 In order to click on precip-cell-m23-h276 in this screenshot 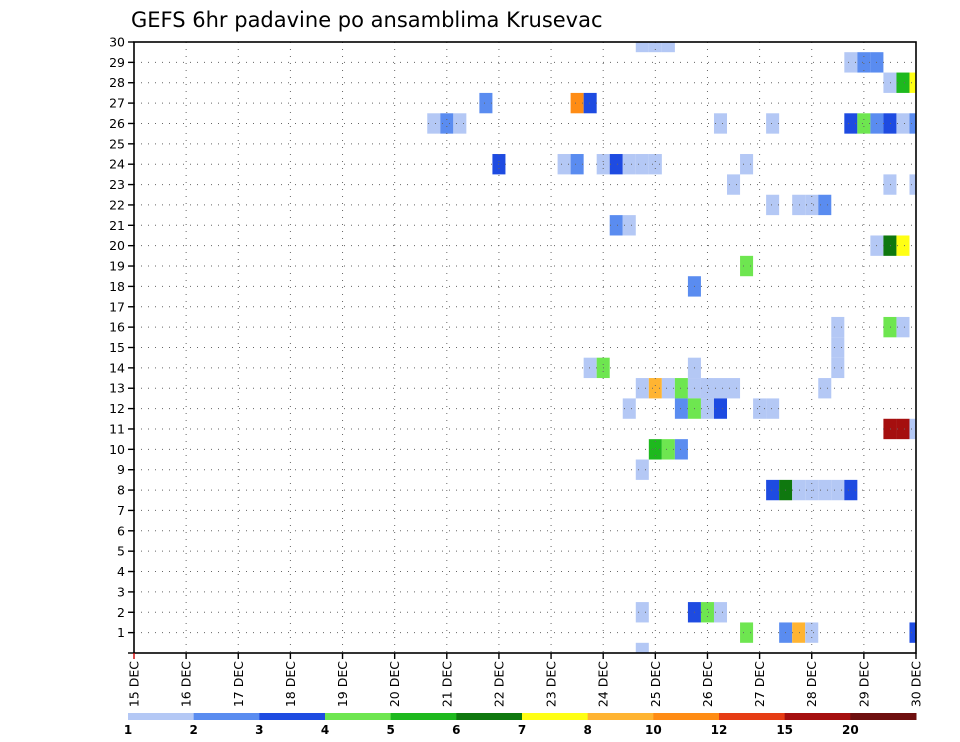, I will do `click(734, 184)`.